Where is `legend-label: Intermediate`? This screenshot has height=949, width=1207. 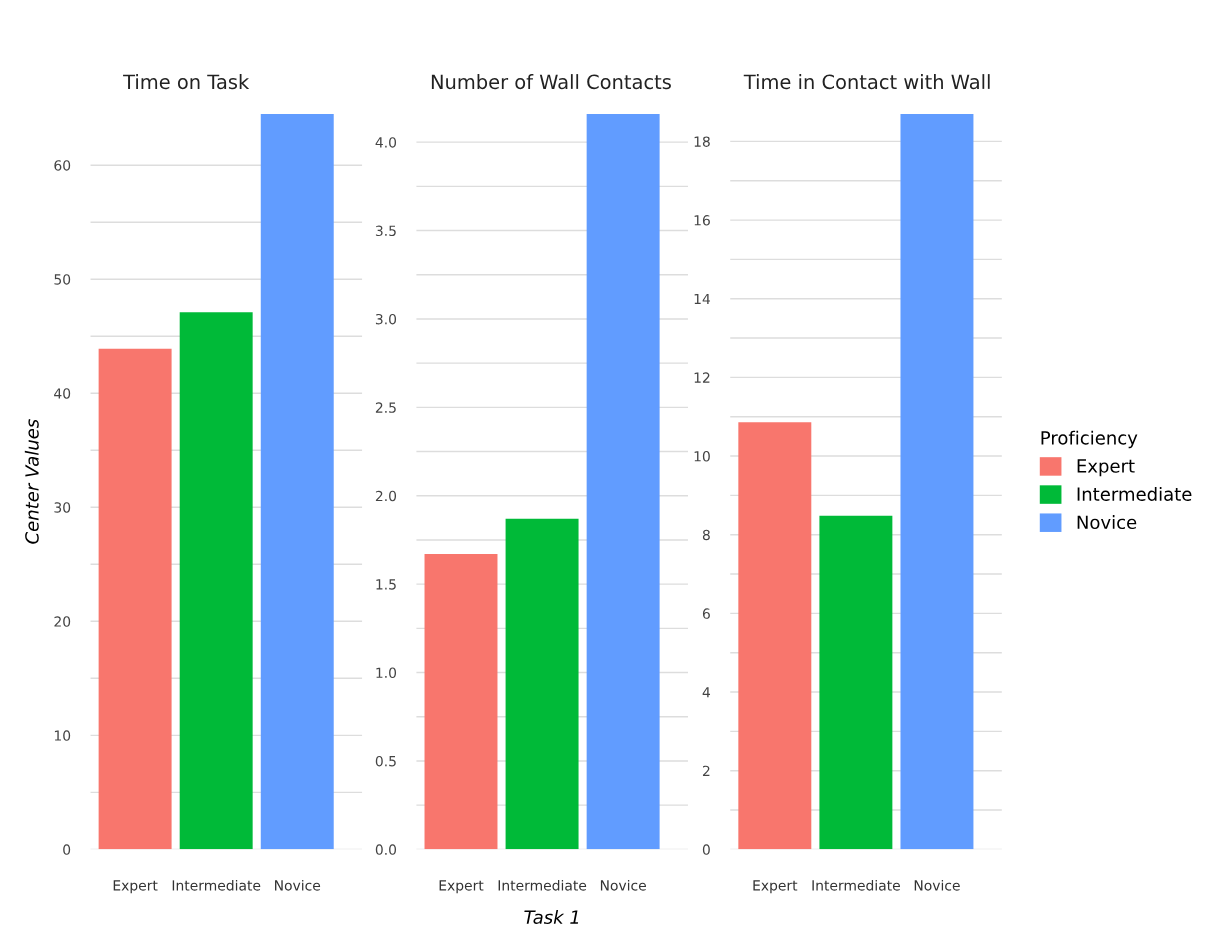
legend-label: Intermediate is located at coordinates (1134, 493).